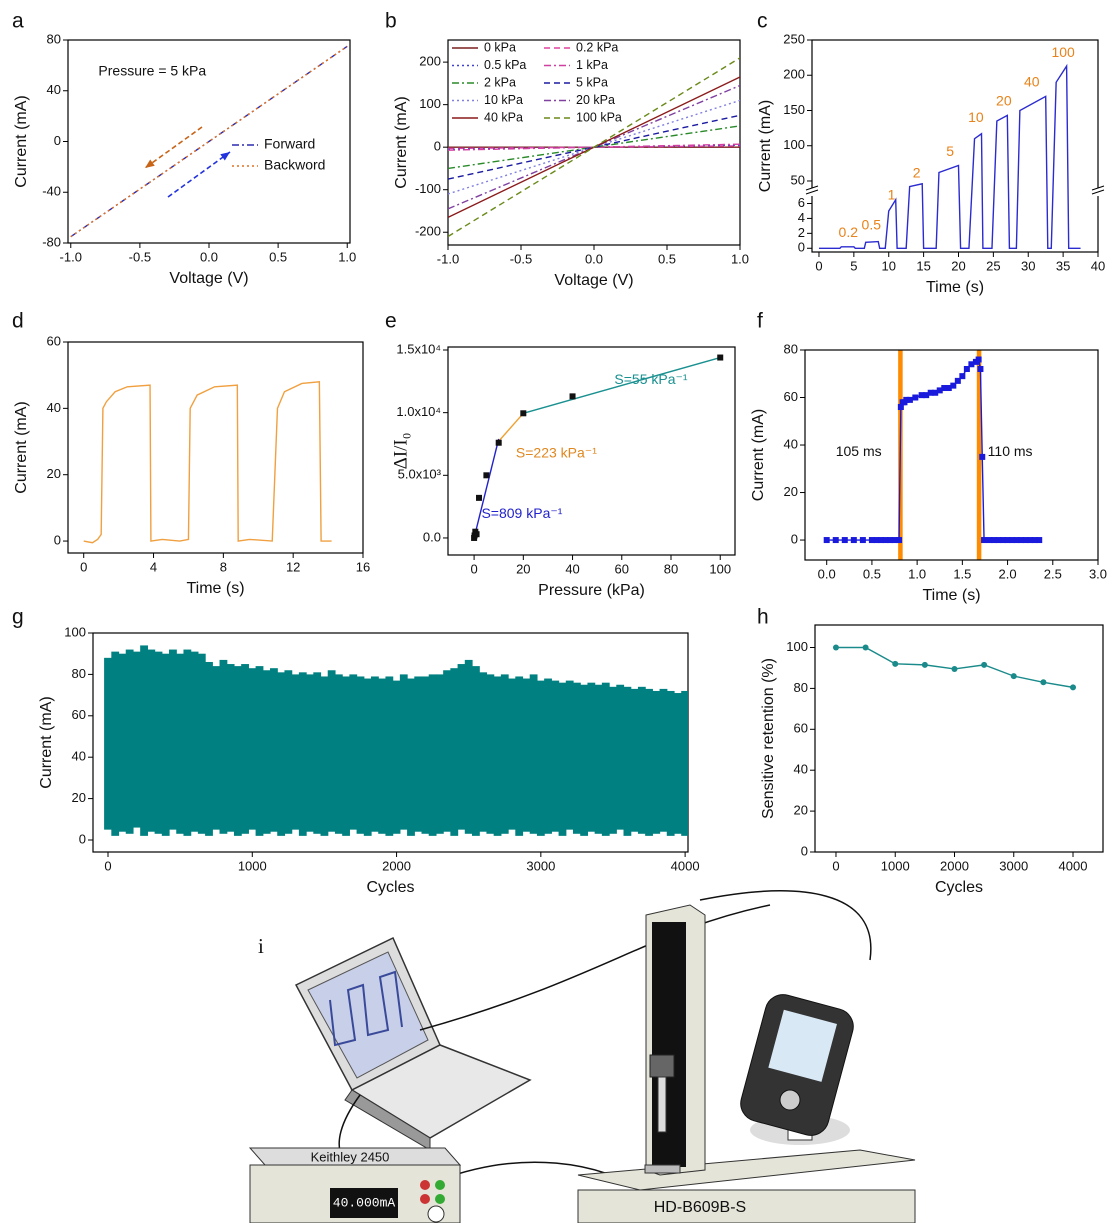 This screenshot has height=1223, width=1113. Describe the element at coordinates (75, 631) in the screenshot. I see `y-tick-label: 100` at that location.